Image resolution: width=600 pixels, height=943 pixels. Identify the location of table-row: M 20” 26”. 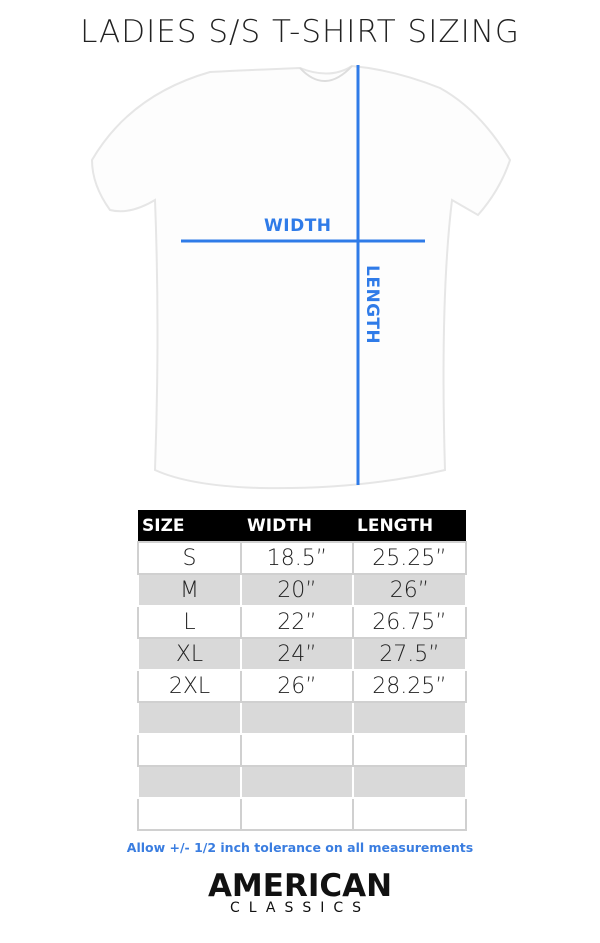
(302, 590).